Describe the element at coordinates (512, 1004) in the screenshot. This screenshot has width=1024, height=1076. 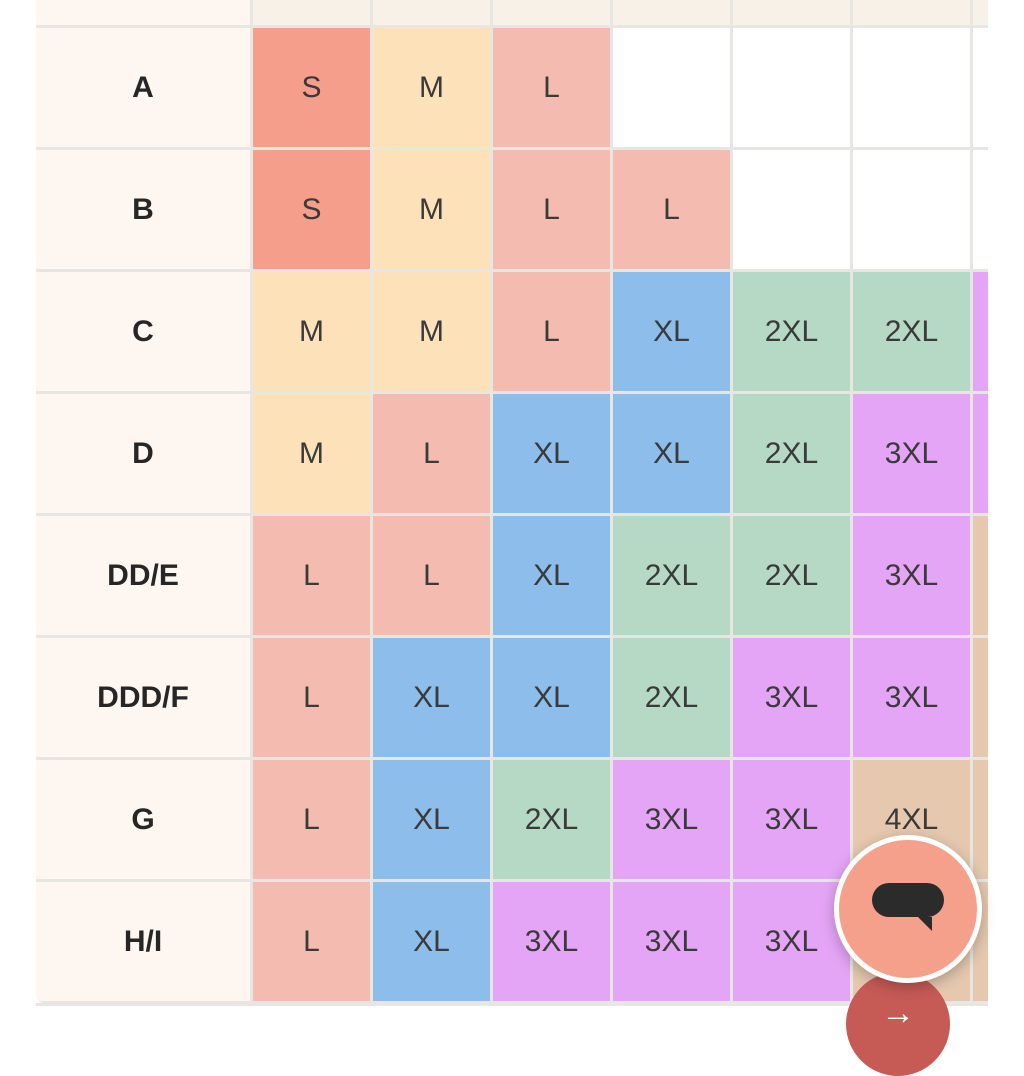
I see `divider` at that location.